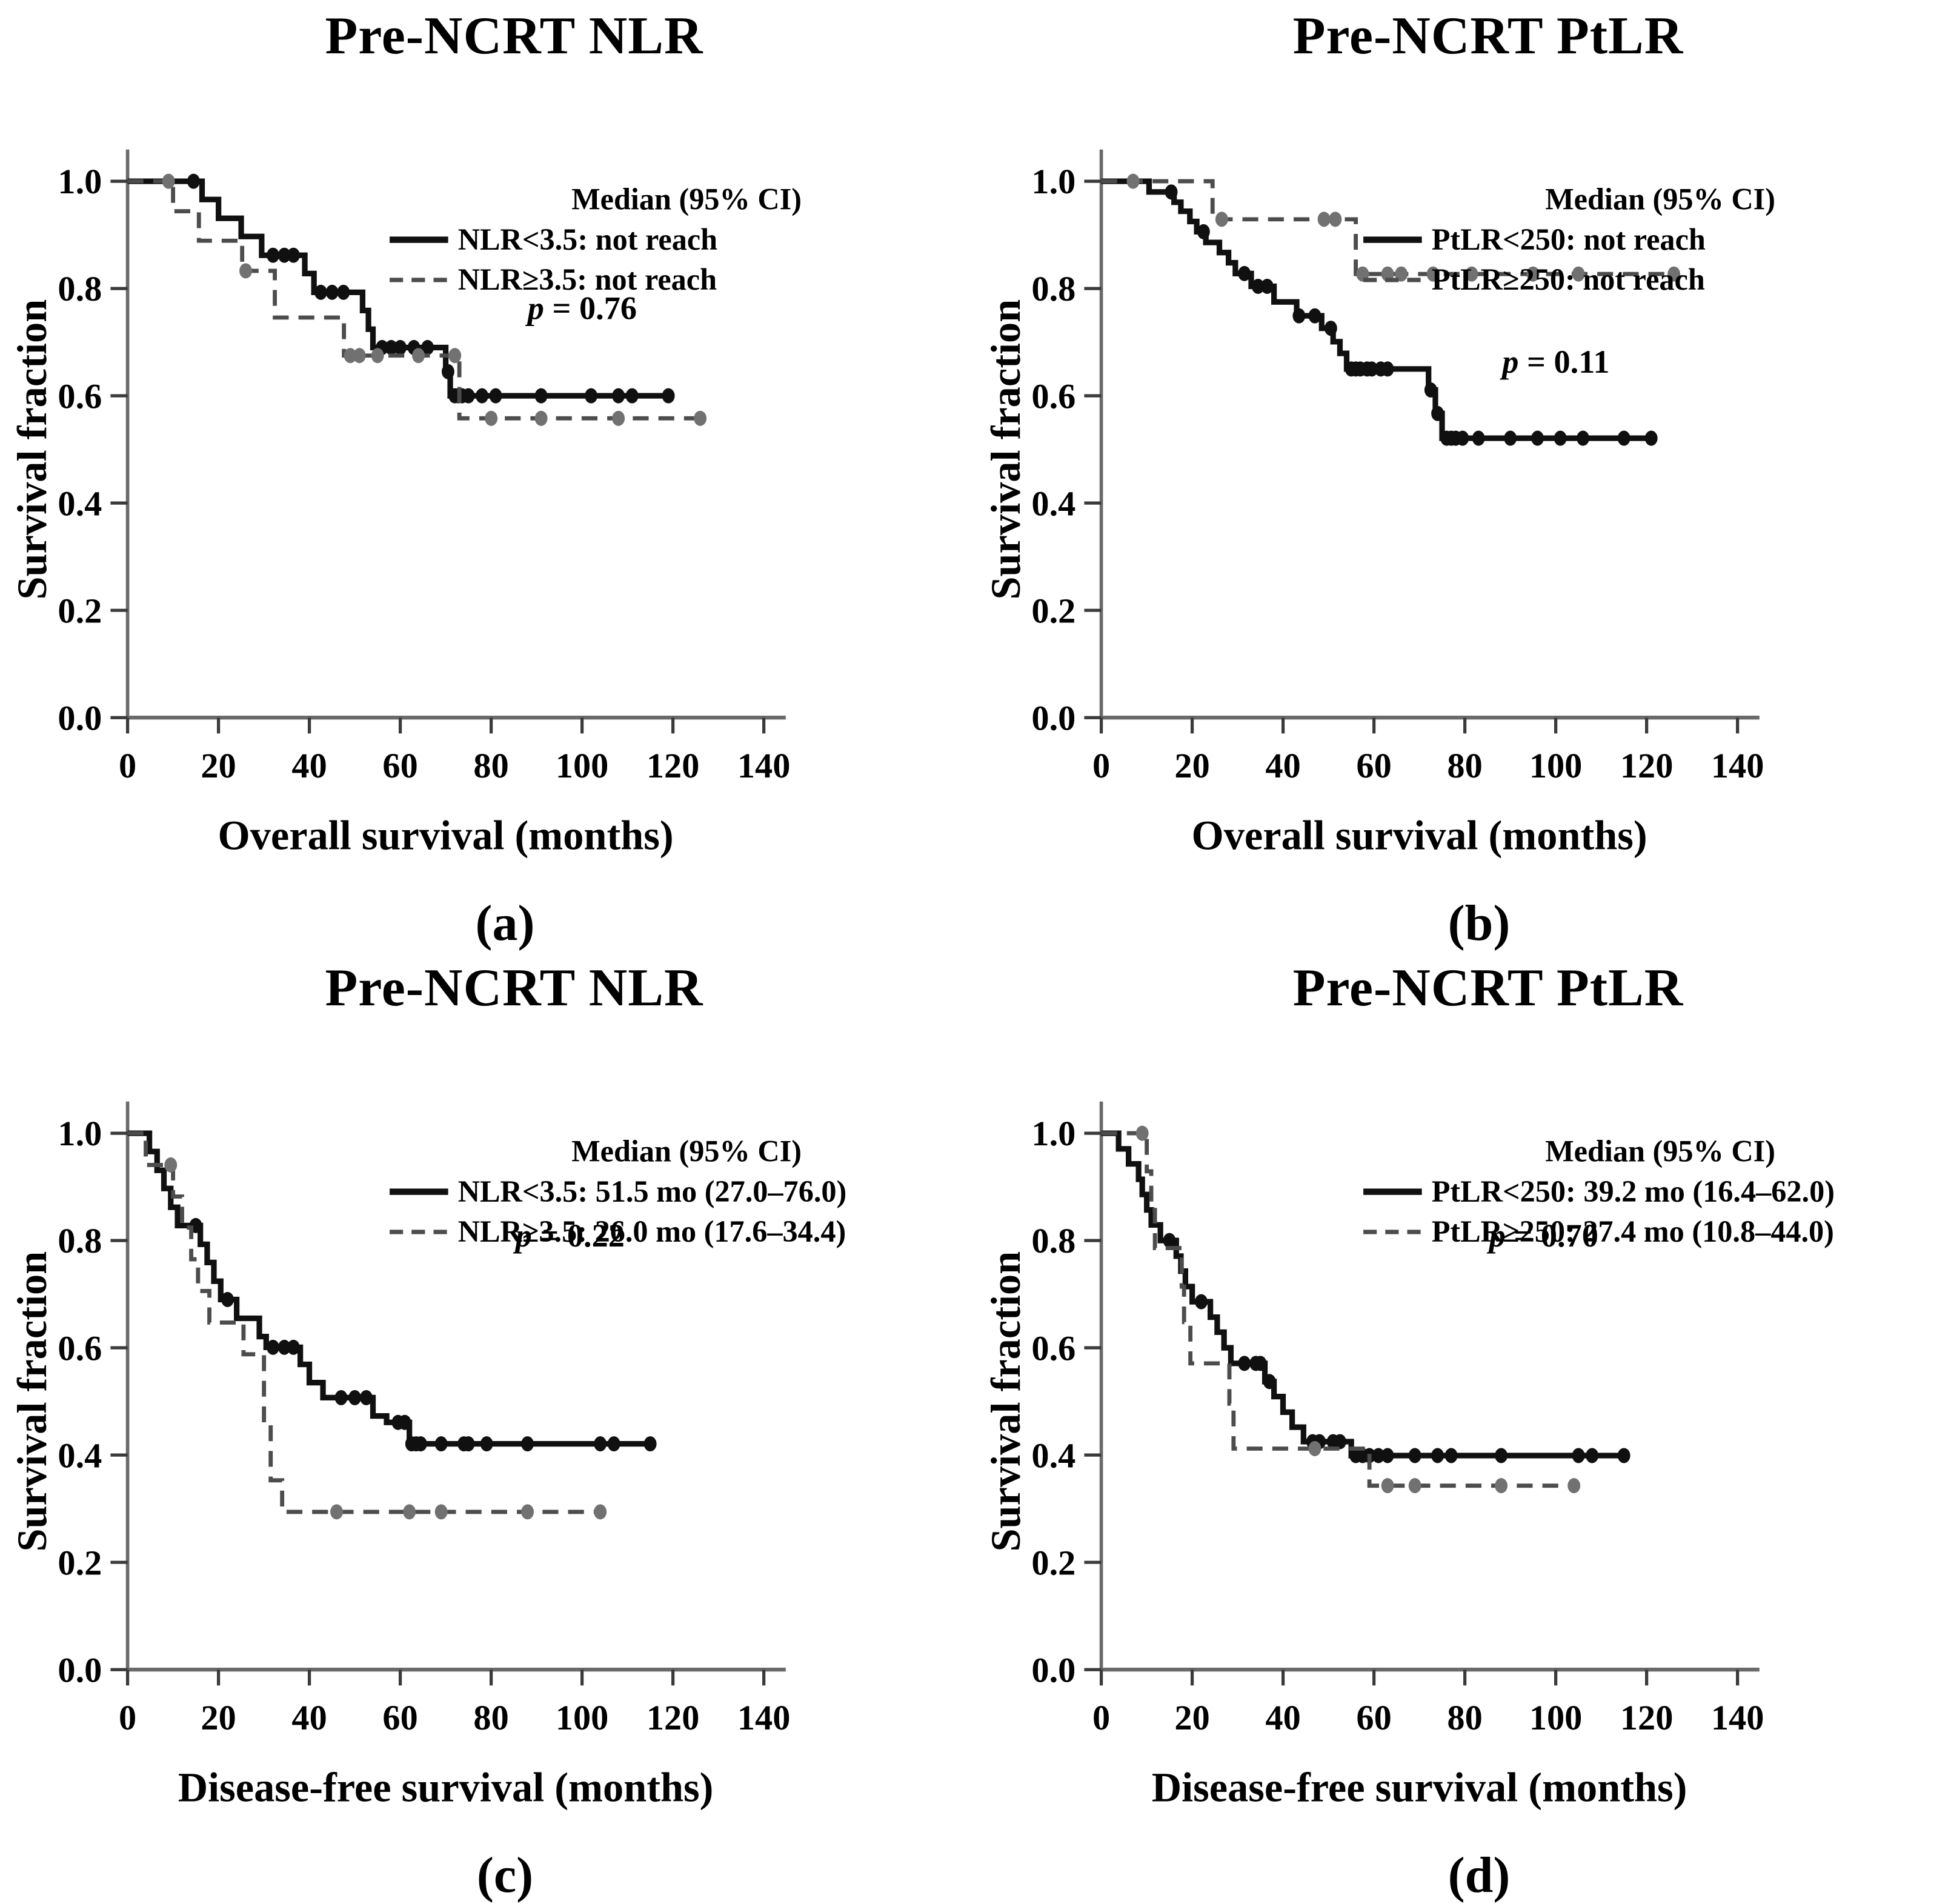  What do you see at coordinates (651, 1191) in the screenshot?
I see `legend-label: NLR<3.5: 51.5 mo (27.0–76.0)` at bounding box center [651, 1191].